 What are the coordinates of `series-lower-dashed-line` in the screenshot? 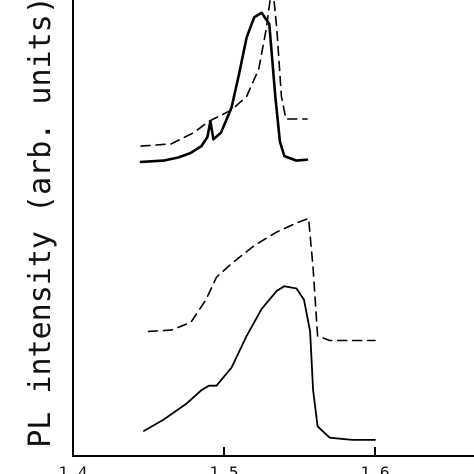 It's located at (261, 279).